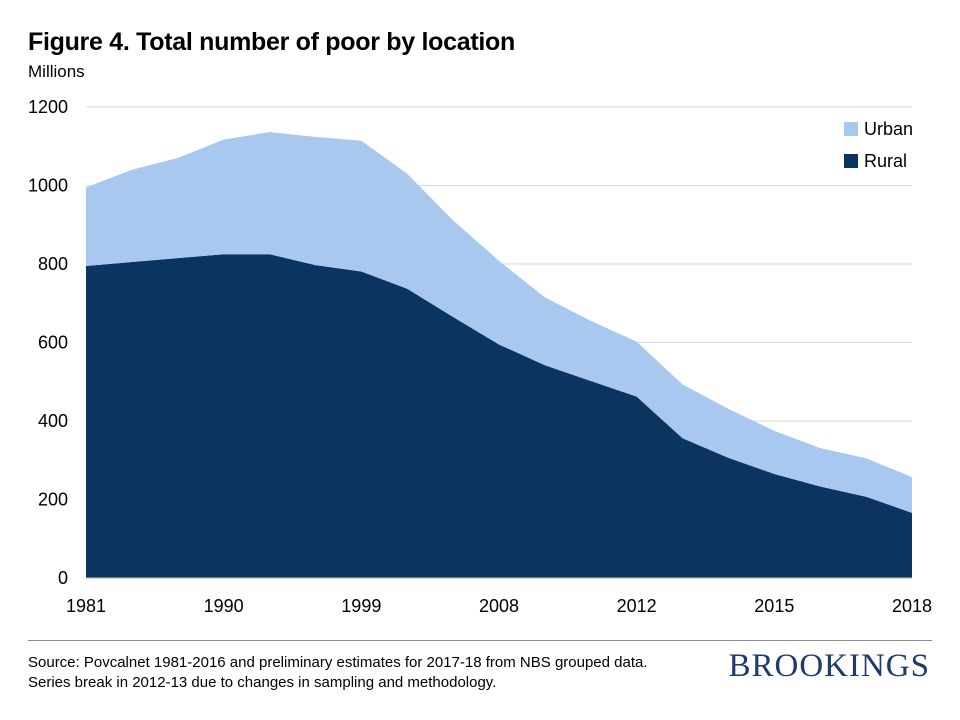 The width and height of the screenshot is (960, 720). Describe the element at coordinates (53, 500) in the screenshot. I see `y-tick-label: 200` at that location.